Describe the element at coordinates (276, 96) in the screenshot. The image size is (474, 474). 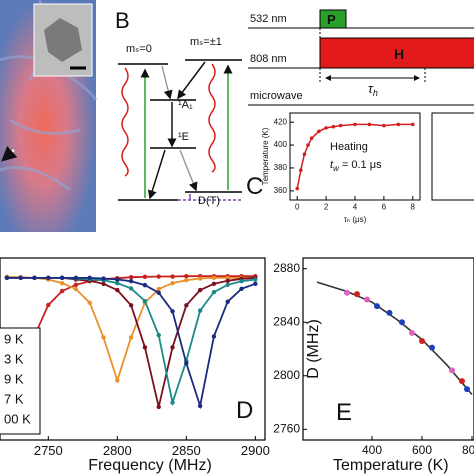
I see `sequence-label: microwave` at that location.